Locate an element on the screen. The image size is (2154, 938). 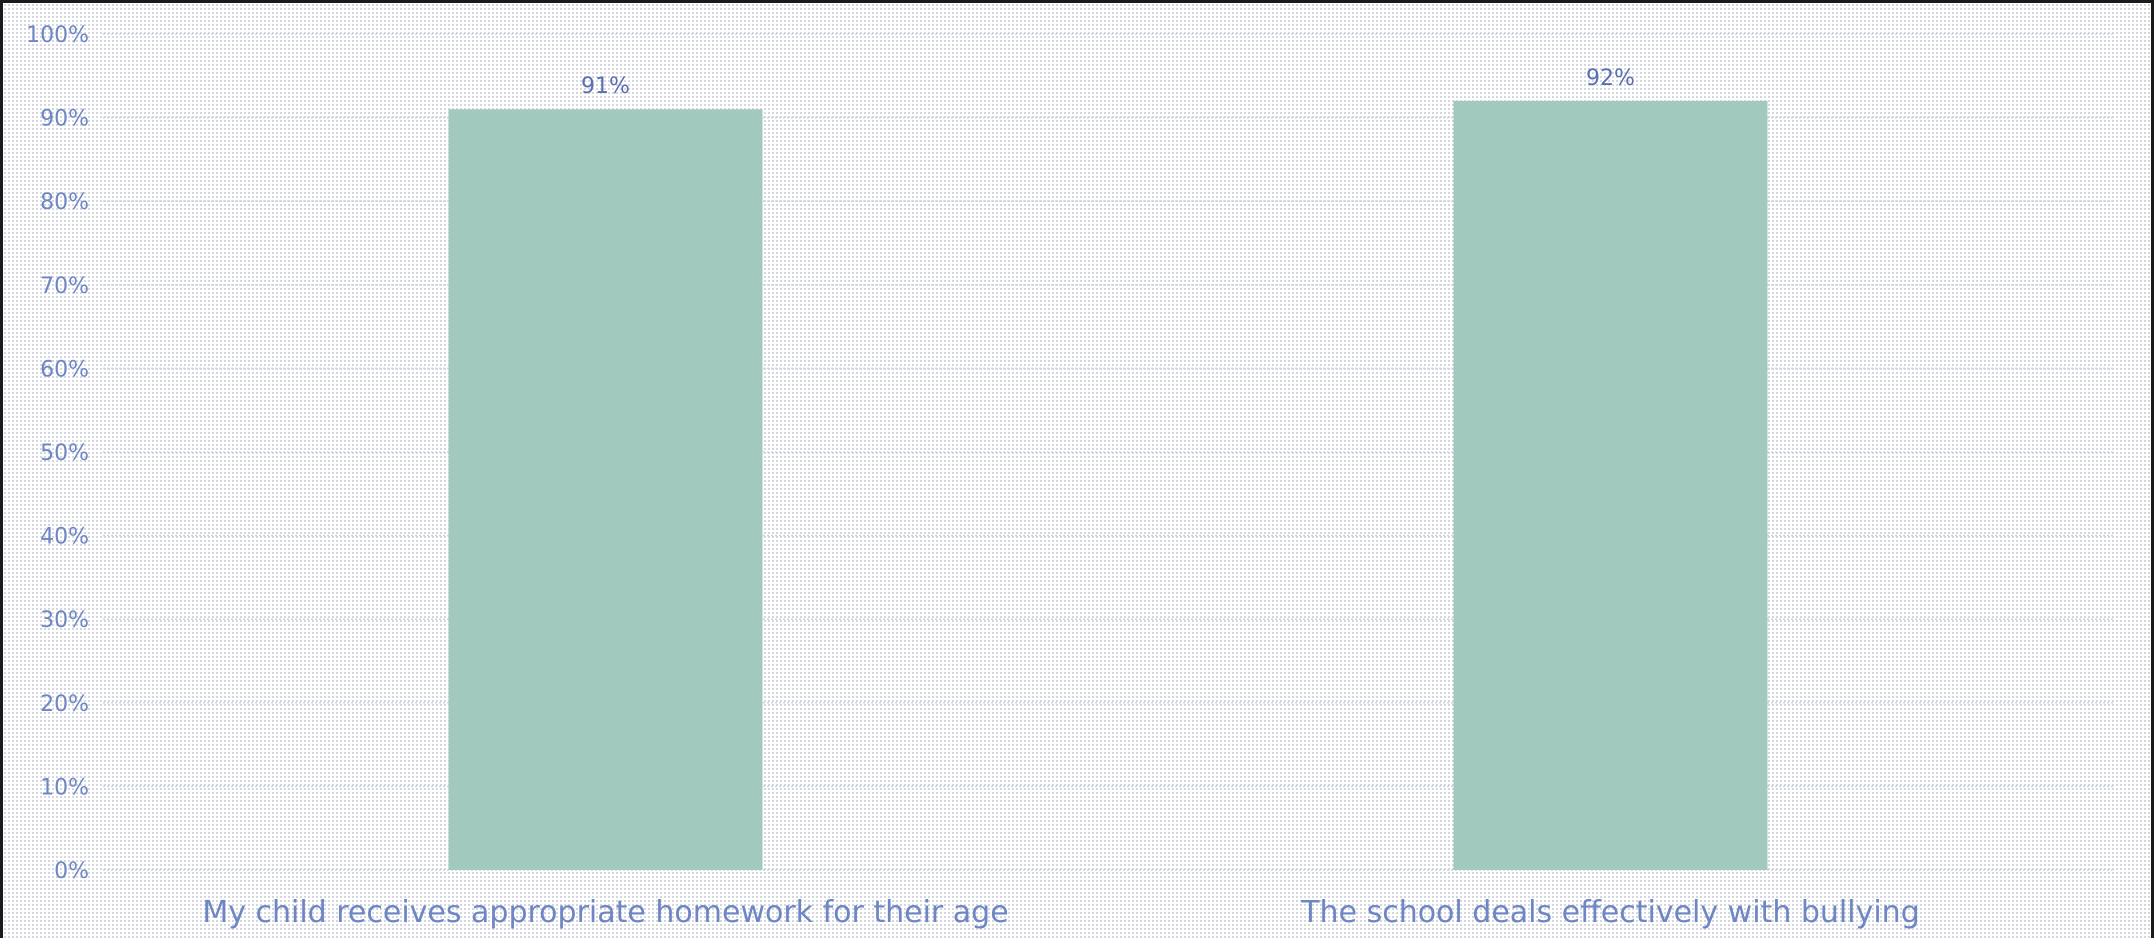
y-tick-label: 100% is located at coordinates (57, 35).